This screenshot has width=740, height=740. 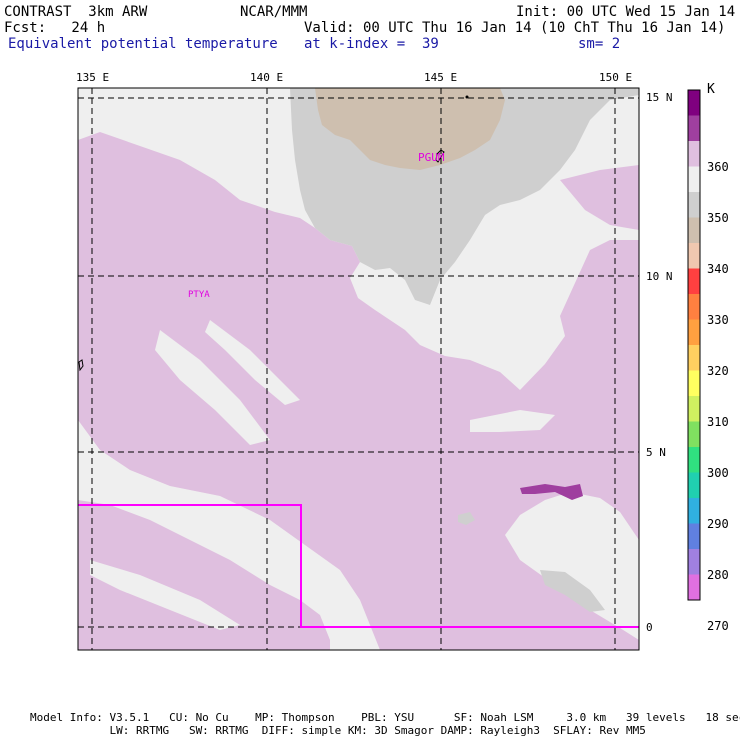 What do you see at coordinates (274, 12) in the screenshot?
I see `institution-label: NCAR/MMM` at bounding box center [274, 12].